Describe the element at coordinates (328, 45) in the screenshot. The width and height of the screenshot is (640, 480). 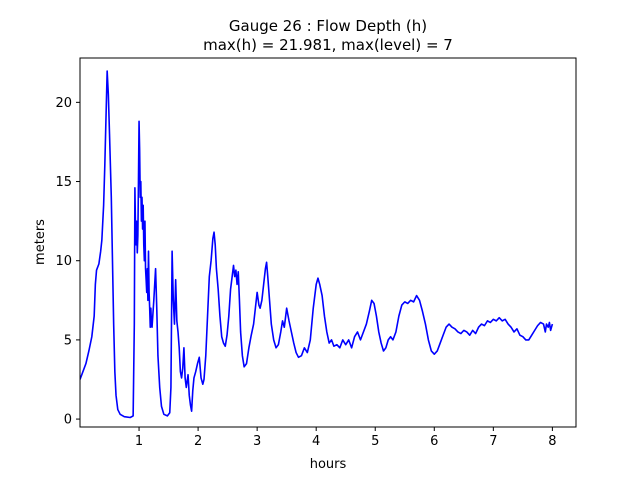
I see `chart-title-line-2: max(h) = 21.981, max(level) = 7` at that location.